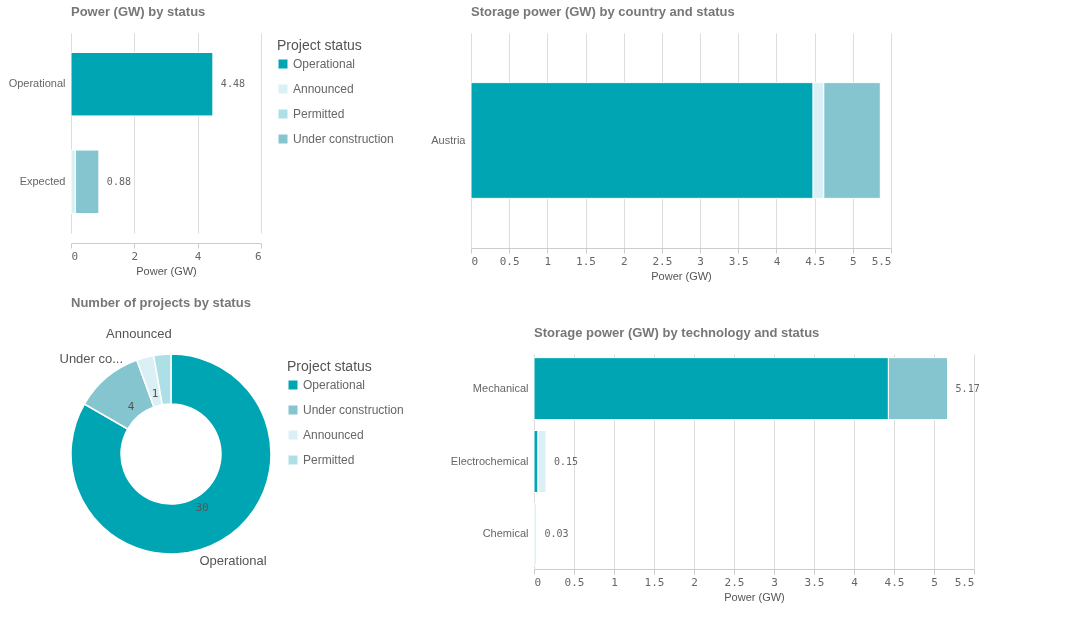 This screenshot has height=643, width=1067. What do you see at coordinates (202, 507) in the screenshot?
I see `data-label: 30` at bounding box center [202, 507].